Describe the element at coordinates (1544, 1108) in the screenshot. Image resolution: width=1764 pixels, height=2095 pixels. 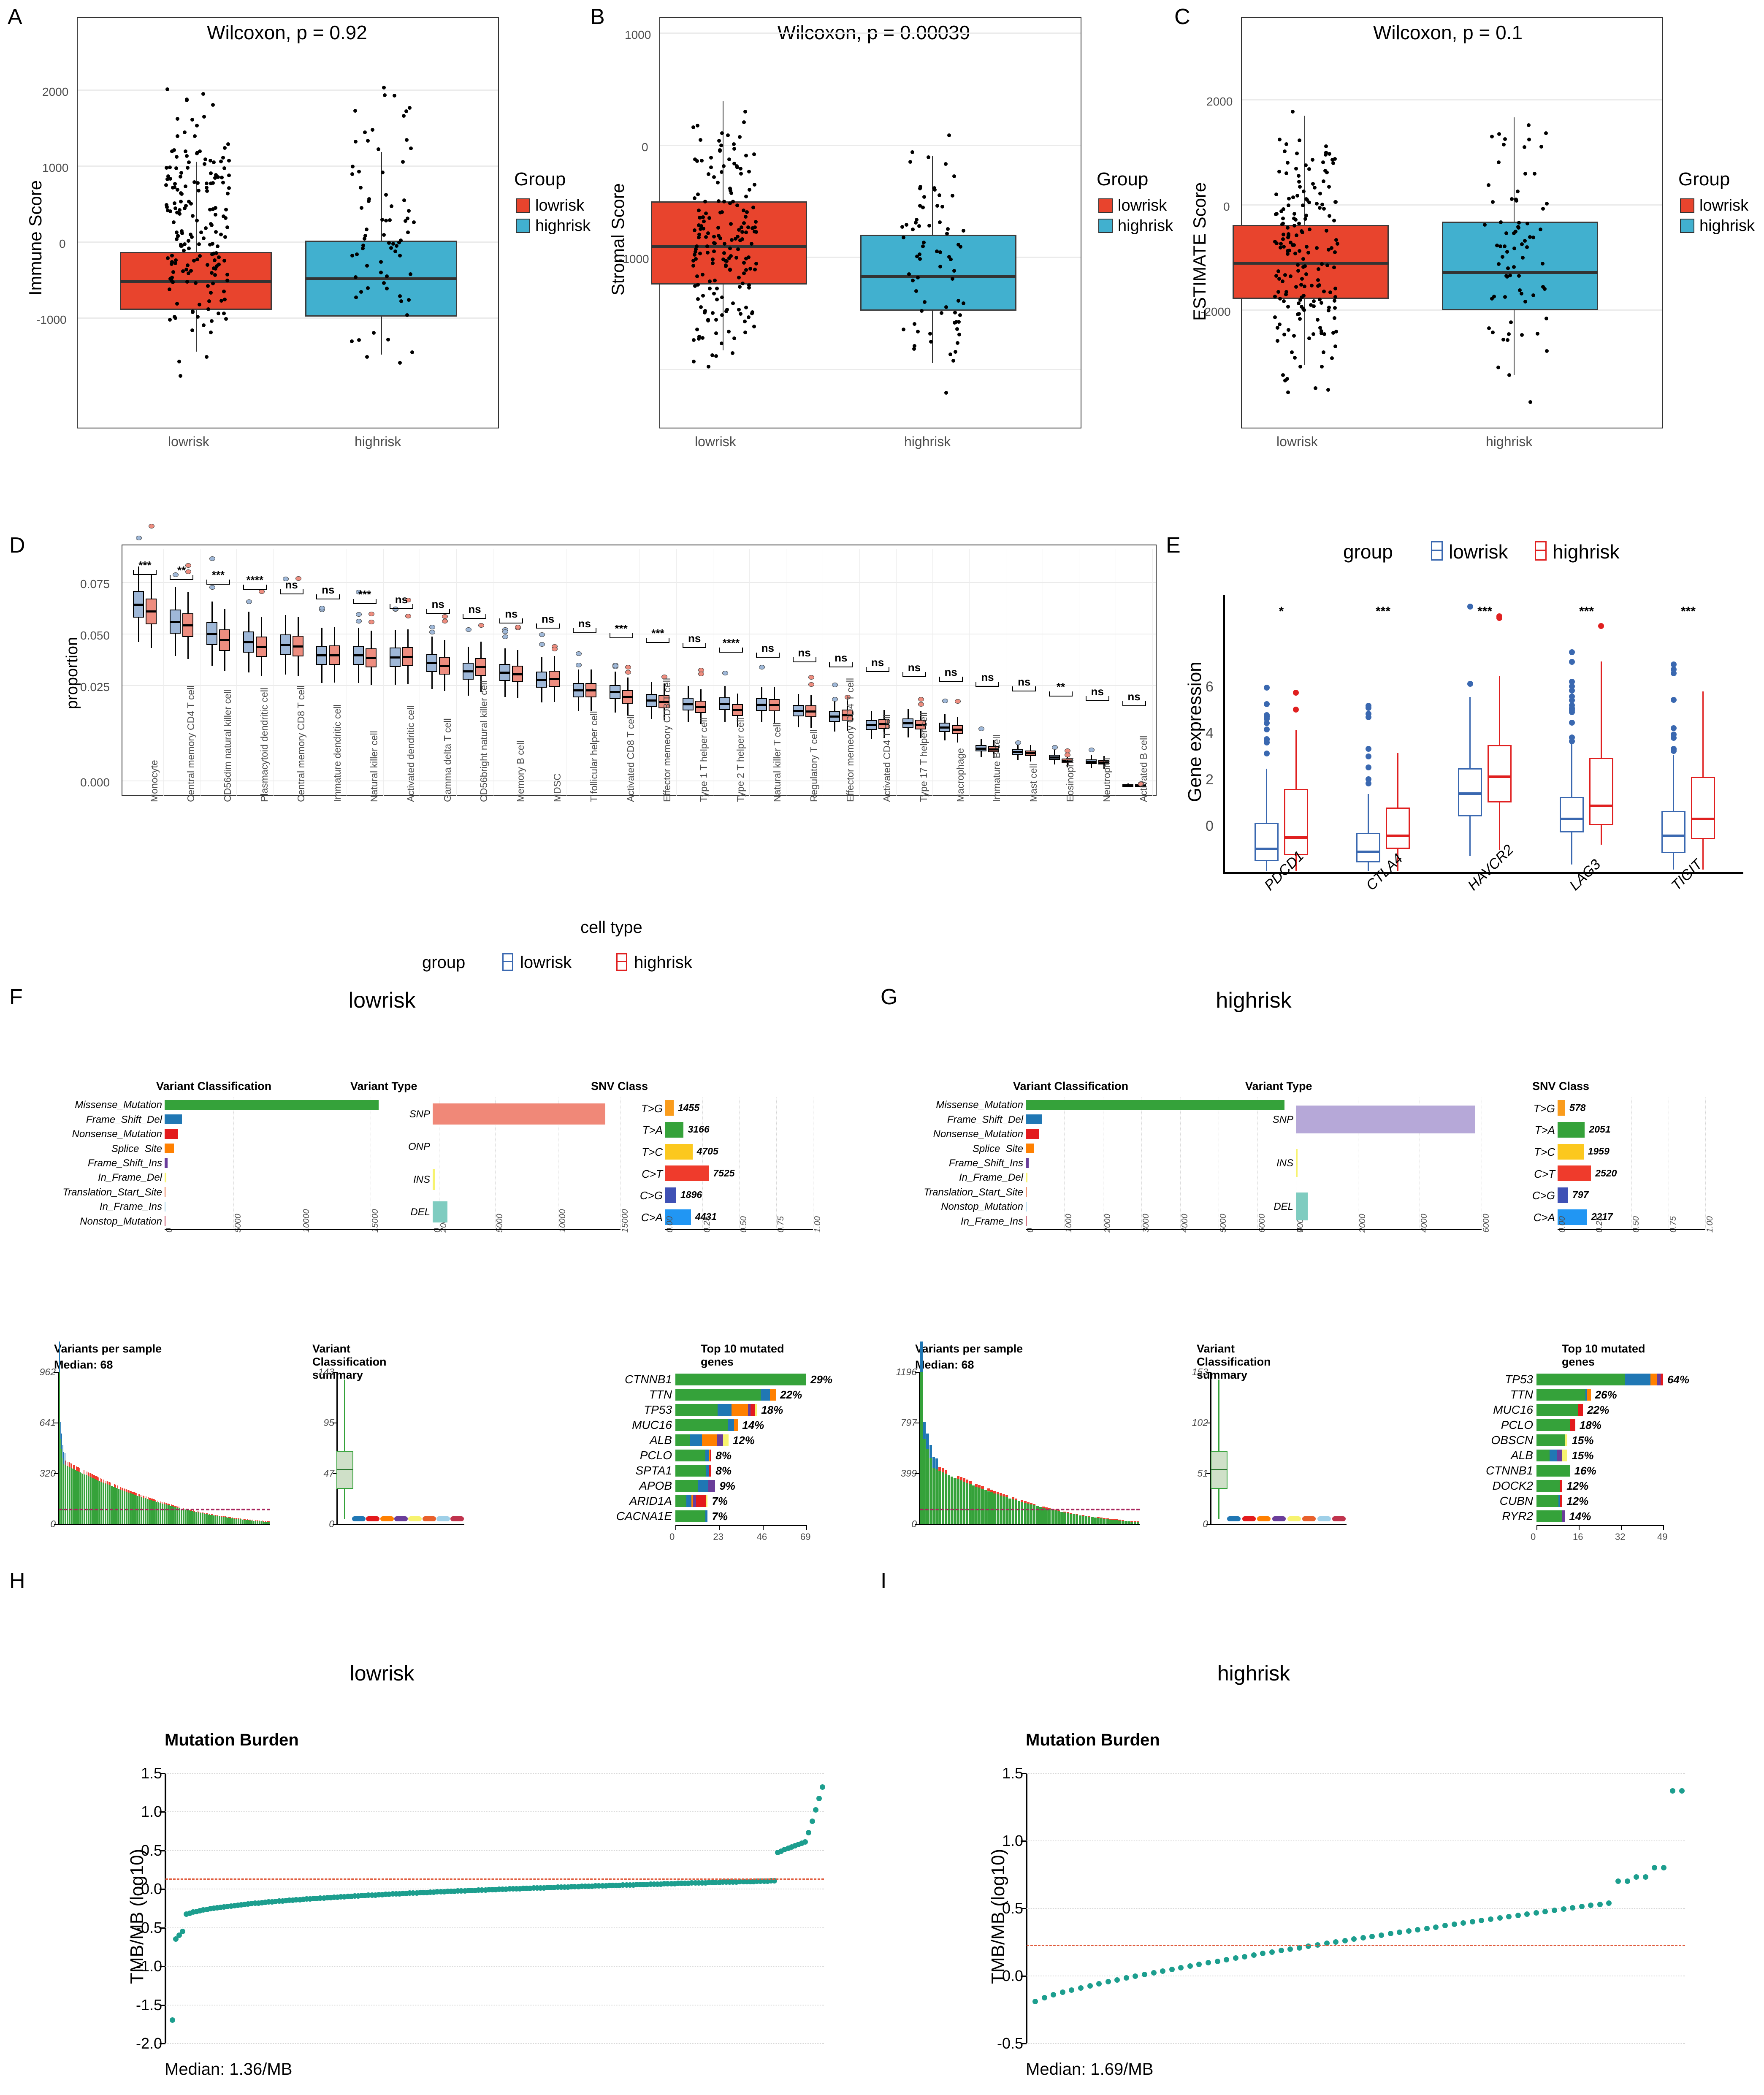
I see `panel-g-snv-label: T>G` at that location.